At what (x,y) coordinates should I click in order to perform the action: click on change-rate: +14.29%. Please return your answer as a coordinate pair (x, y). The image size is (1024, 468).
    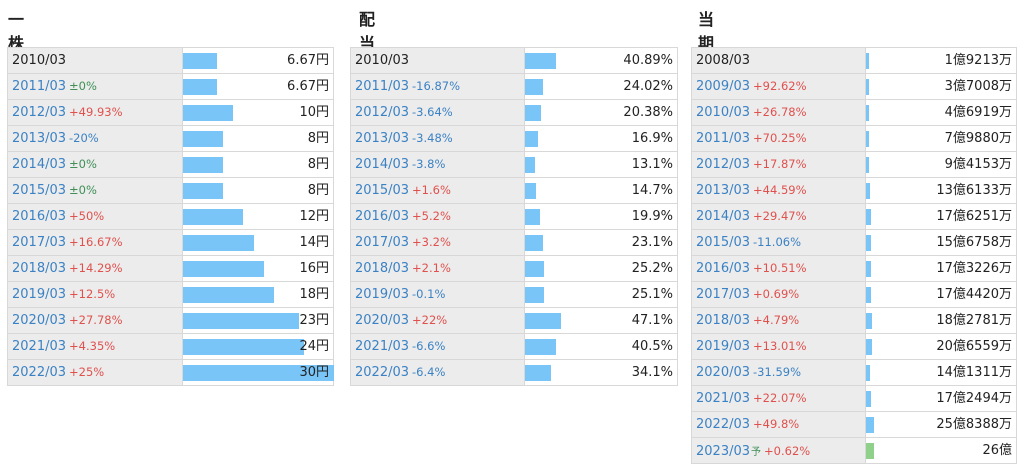
    Looking at the image, I should click on (96, 268).